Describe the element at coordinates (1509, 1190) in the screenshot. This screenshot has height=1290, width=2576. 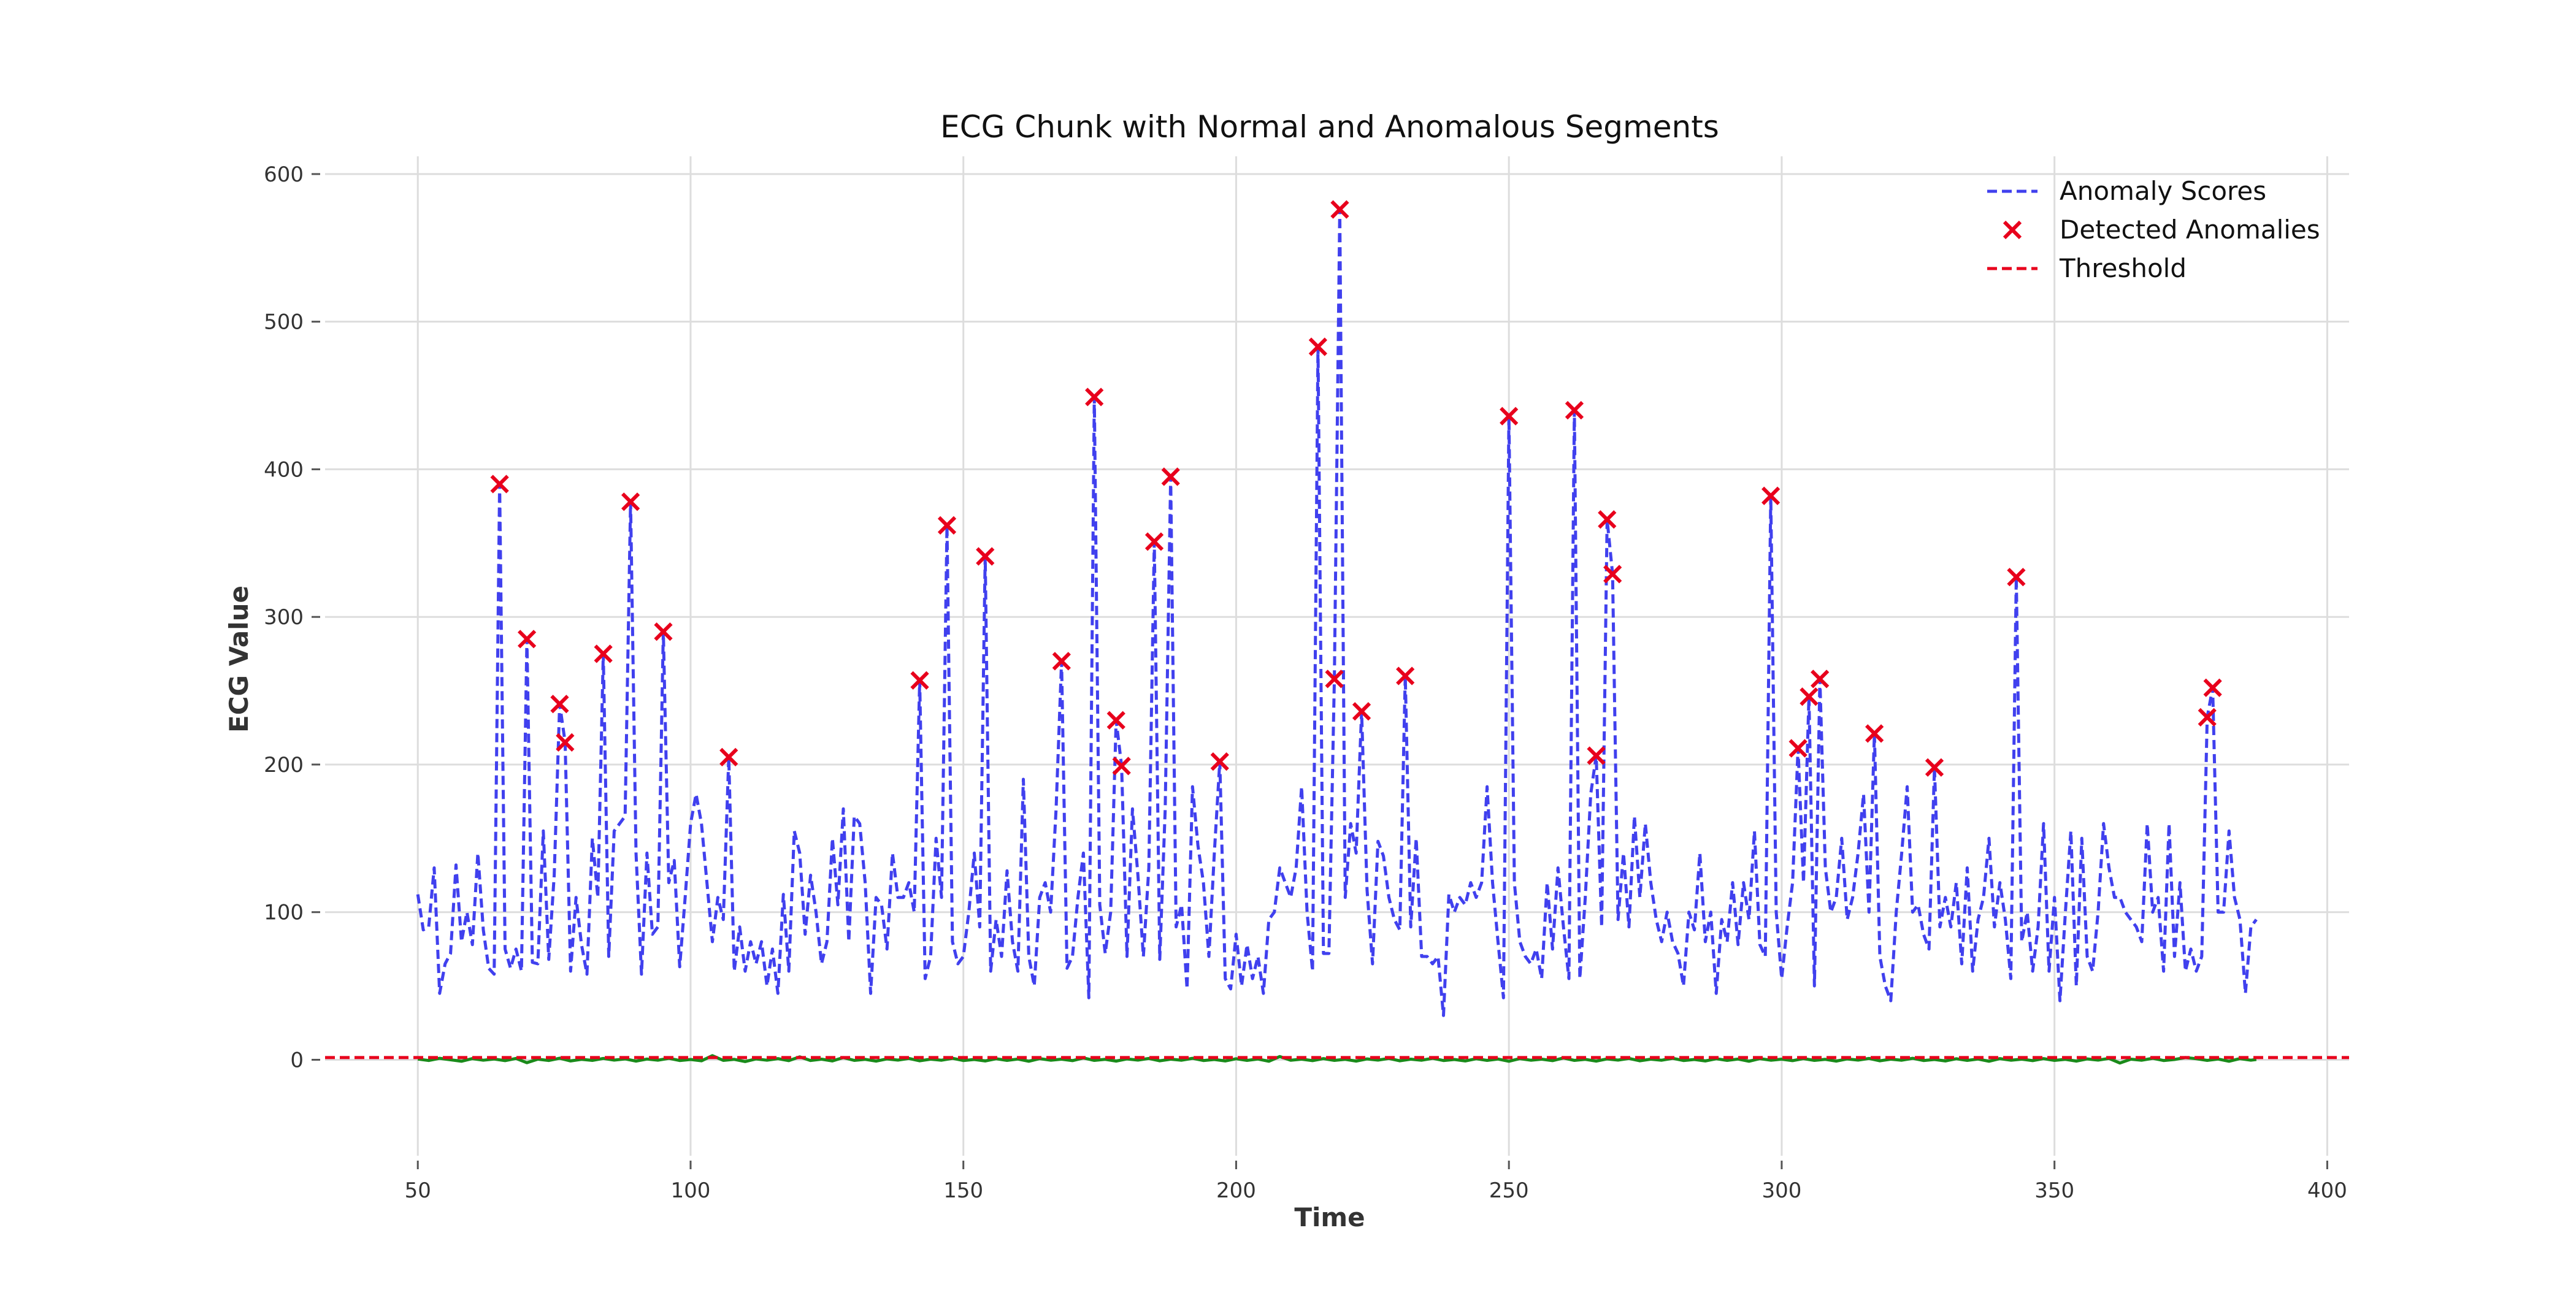
I see `x-tick-label-250: 250` at that location.